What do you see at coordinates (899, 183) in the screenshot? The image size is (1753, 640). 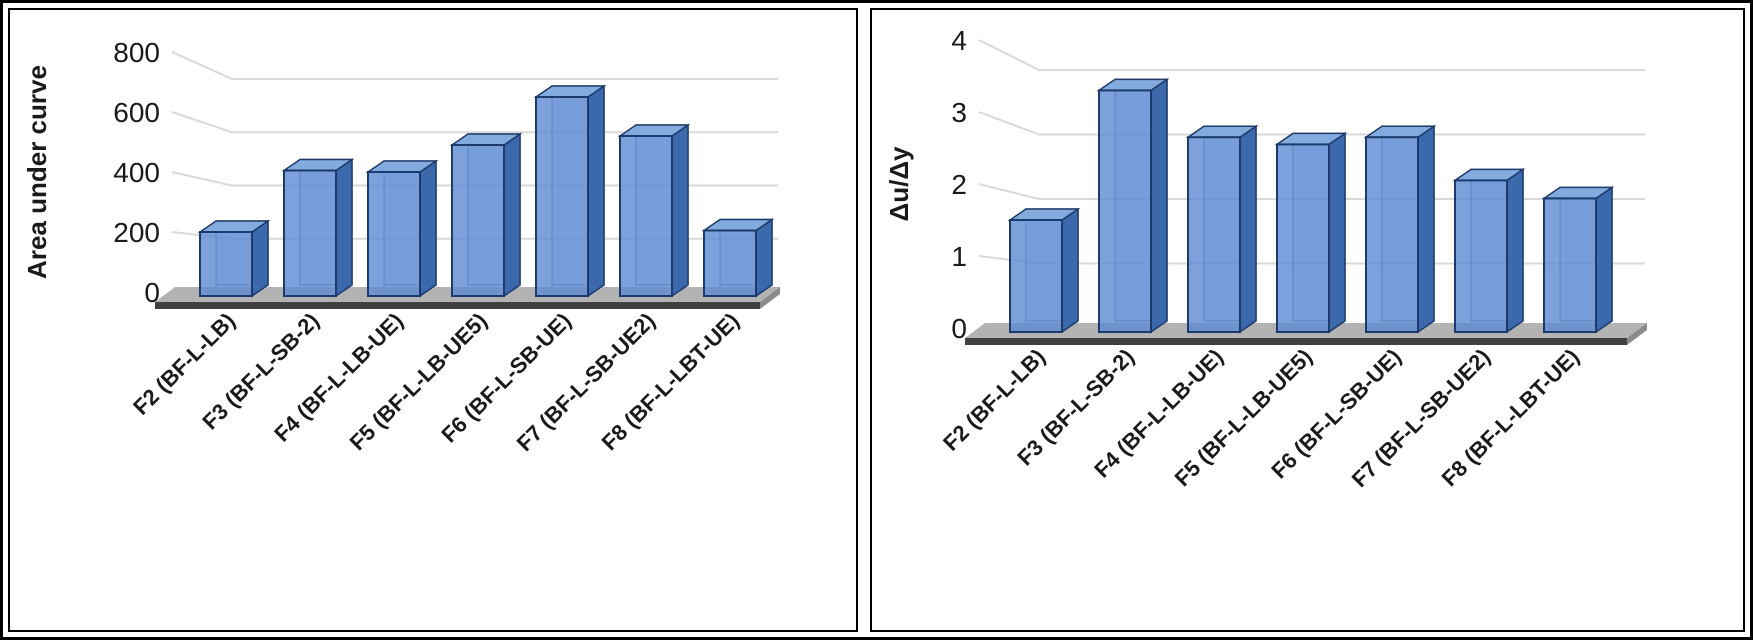 I see `y-axis-title: Δu/Δy` at bounding box center [899, 183].